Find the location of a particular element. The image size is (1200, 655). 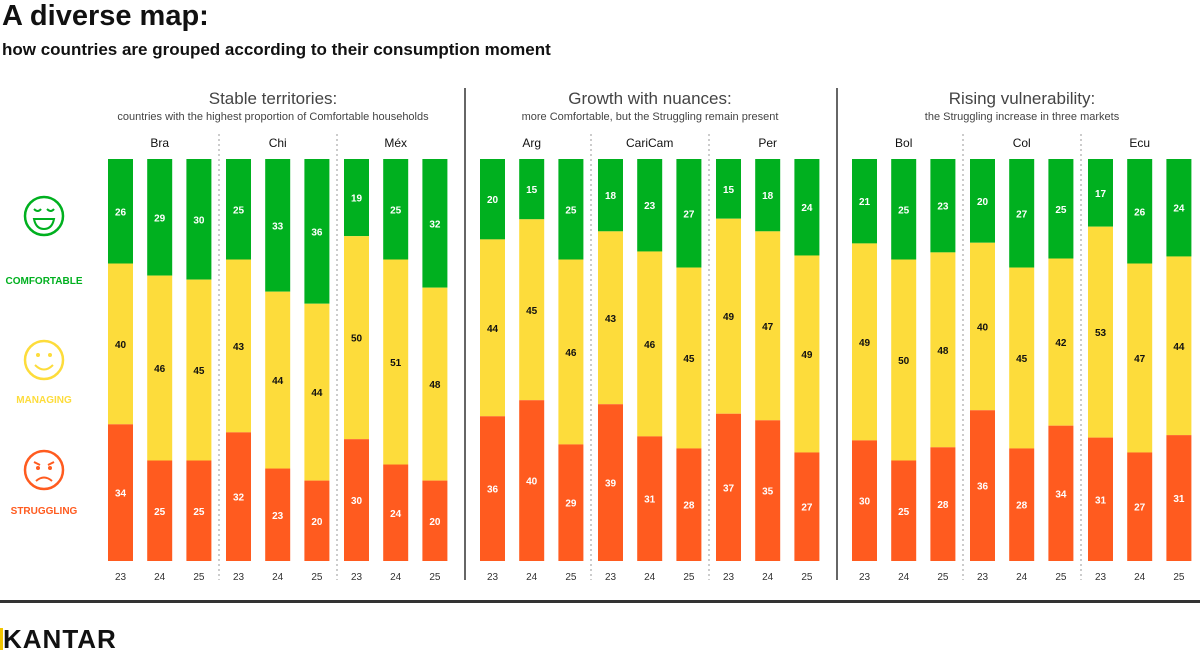

data-label: 15 is located at coordinates (532, 190).